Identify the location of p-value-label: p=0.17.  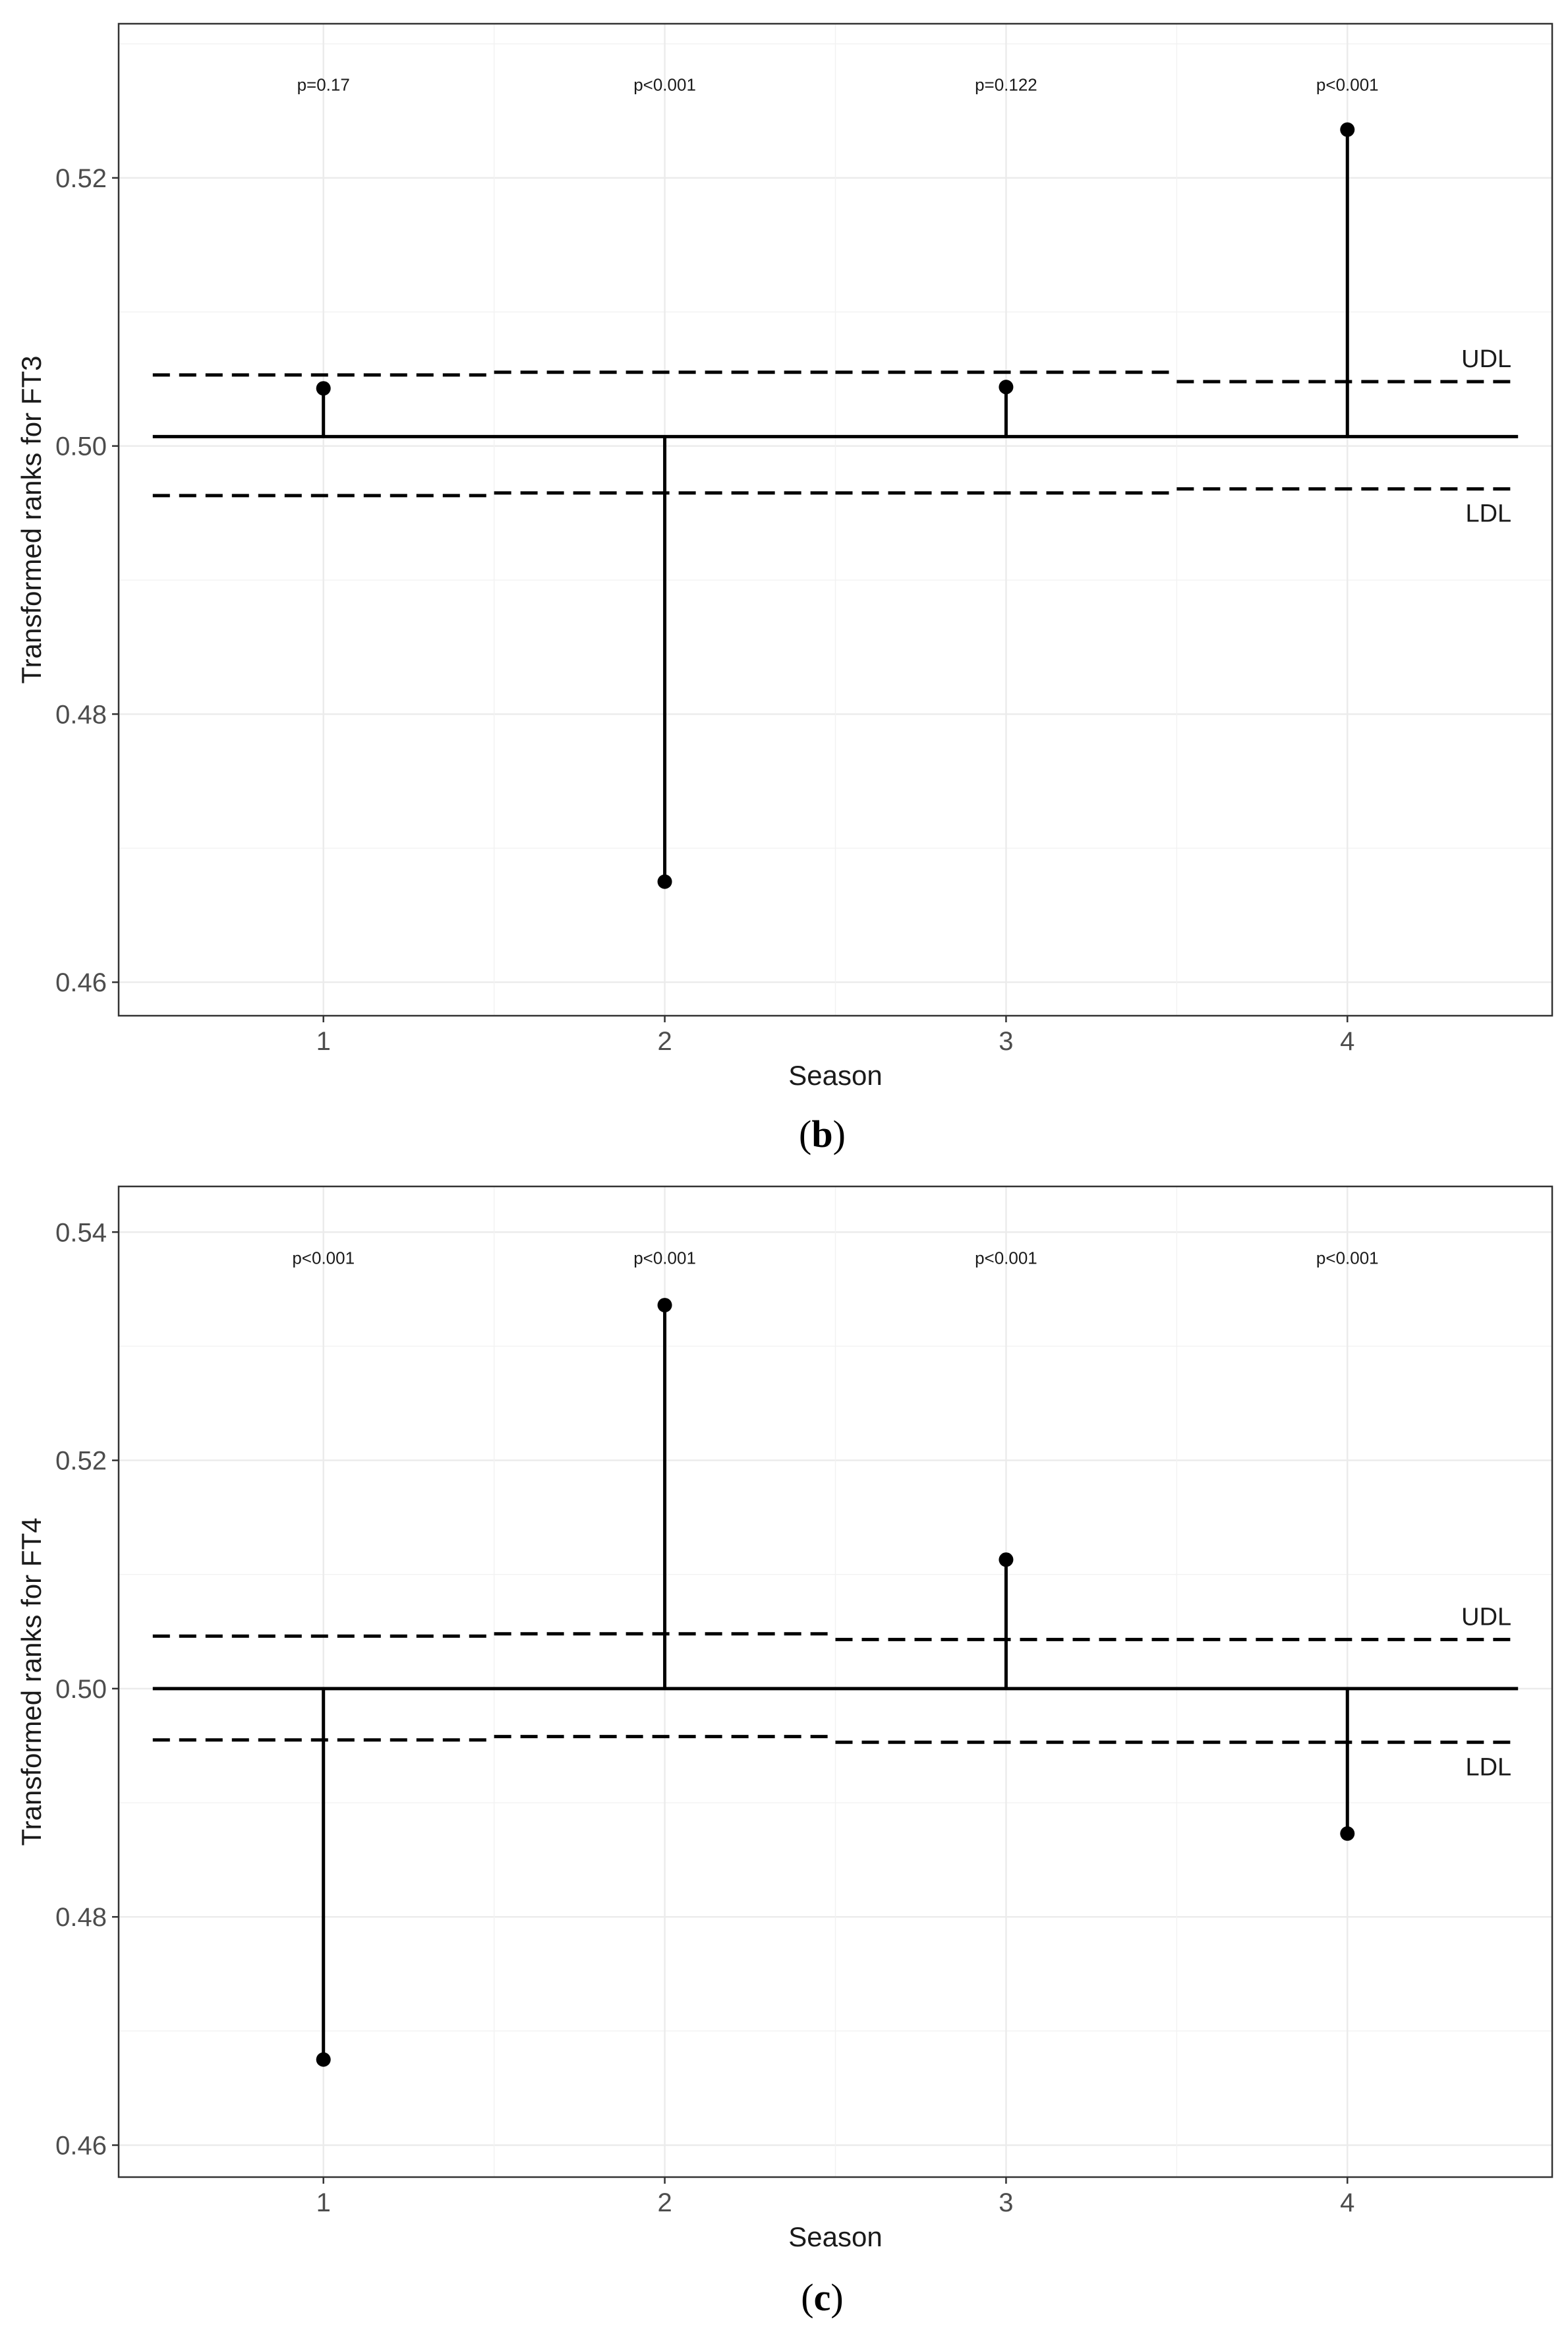
(323, 85).